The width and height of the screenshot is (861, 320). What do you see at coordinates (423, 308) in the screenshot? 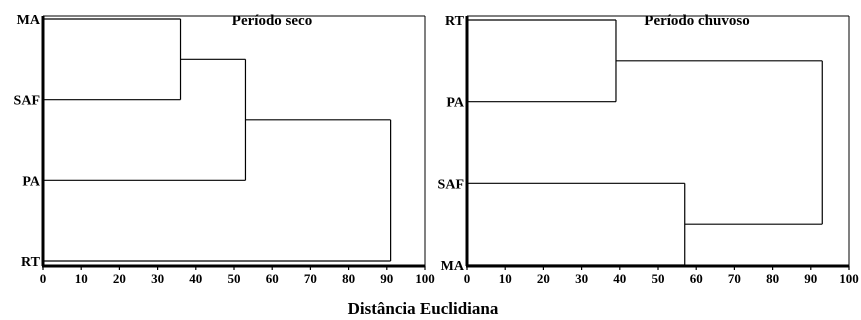
I see `x-axis-title: Distância Euclidiana` at bounding box center [423, 308].